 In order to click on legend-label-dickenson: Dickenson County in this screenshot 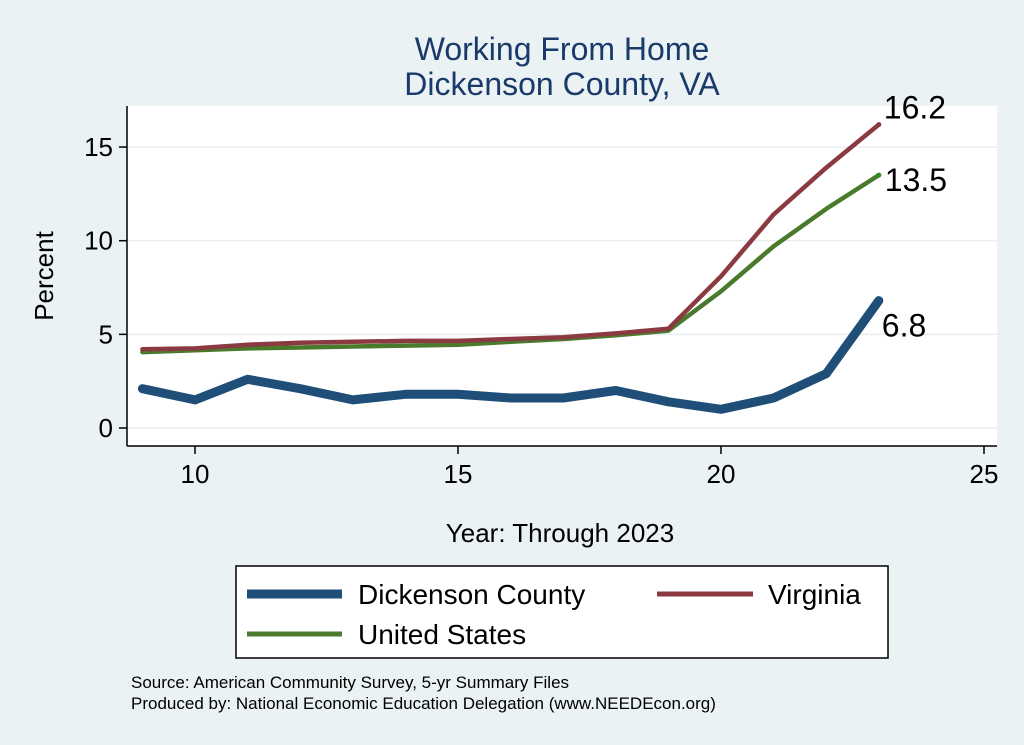, I will do `click(471, 594)`.